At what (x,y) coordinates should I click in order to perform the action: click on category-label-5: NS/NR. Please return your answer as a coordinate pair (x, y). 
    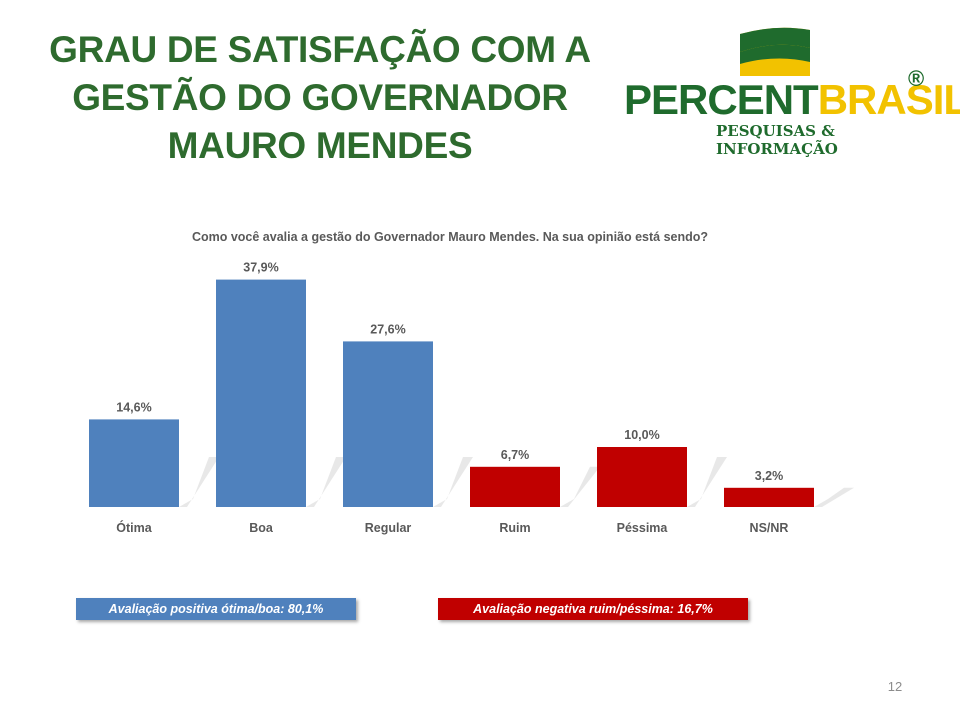
    Looking at the image, I should click on (769, 528).